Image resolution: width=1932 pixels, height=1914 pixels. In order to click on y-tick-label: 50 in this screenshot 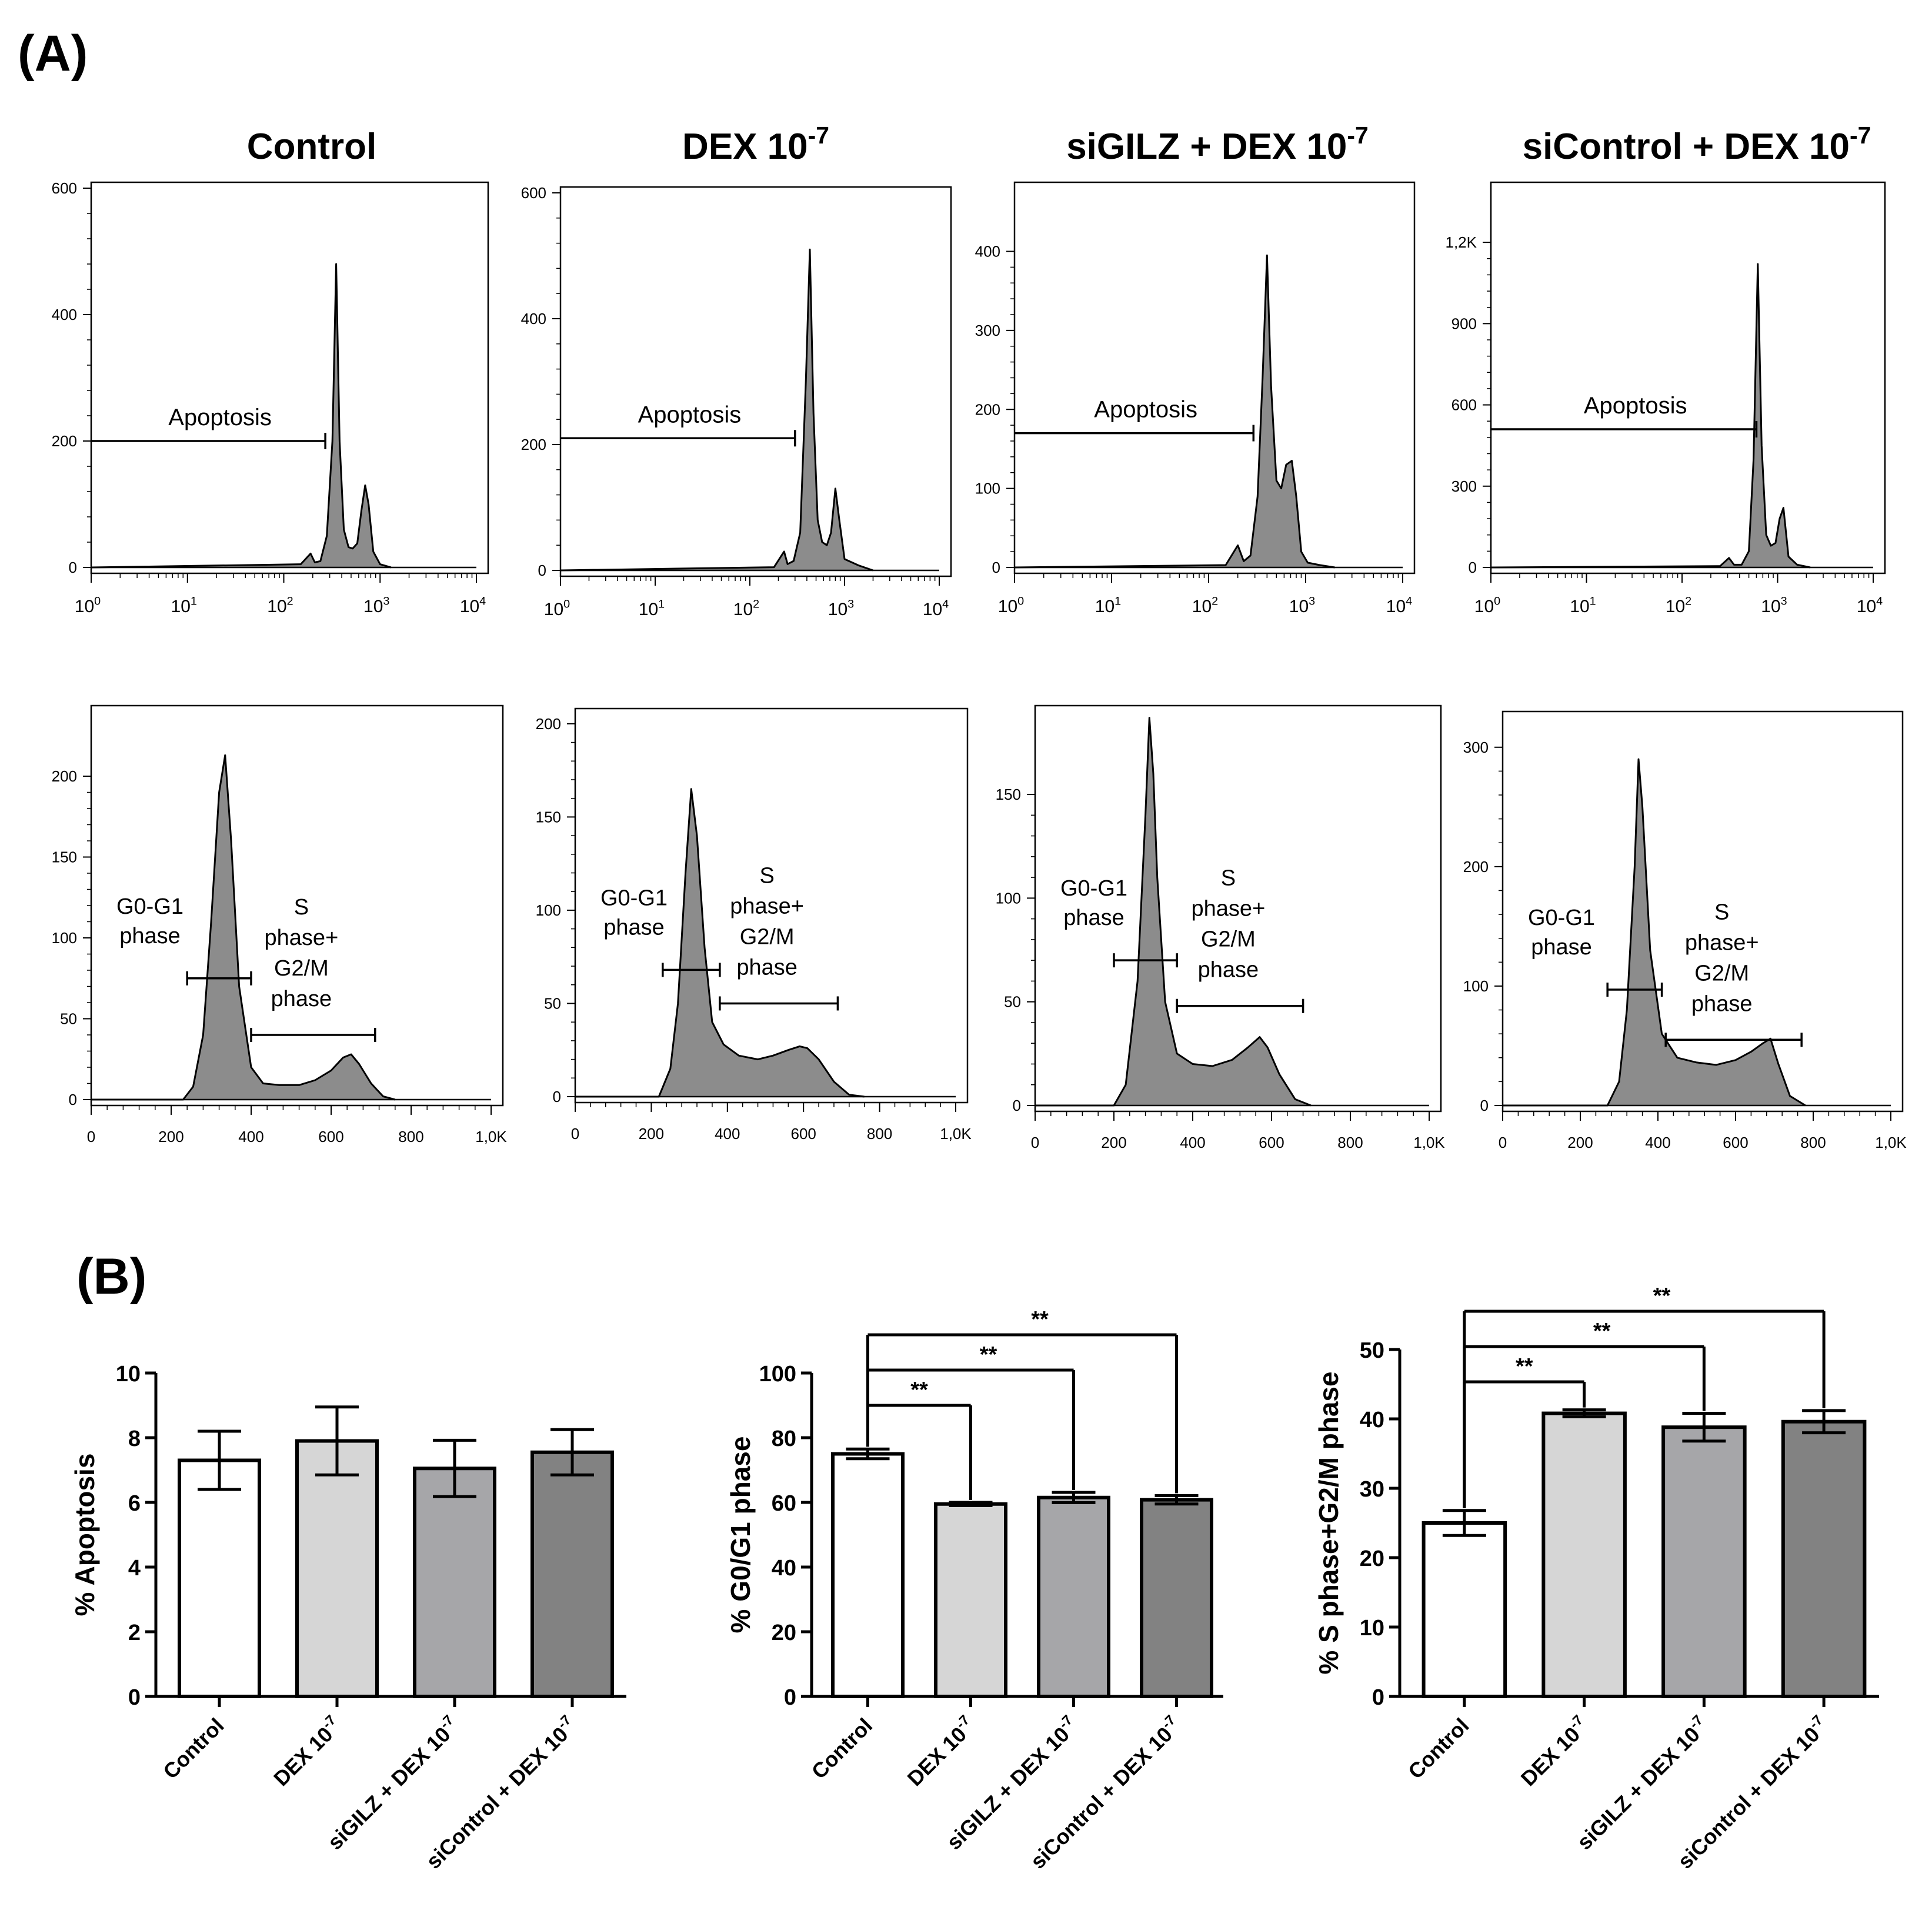, I will do `click(1372, 1350)`.